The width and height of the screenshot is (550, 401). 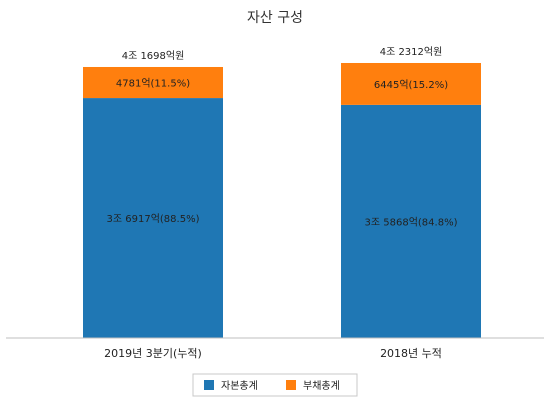 I want to click on segment-label-equity-1: 3조 5868억(84.8%), so click(x=411, y=222).